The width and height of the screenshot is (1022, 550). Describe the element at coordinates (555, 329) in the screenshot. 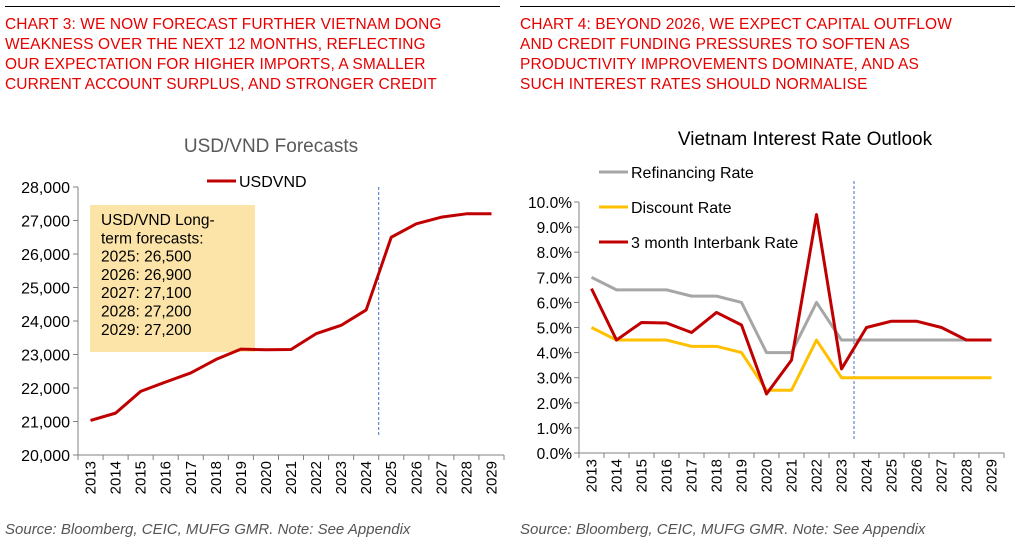

I see `y-tick-label: 5.0%` at that location.